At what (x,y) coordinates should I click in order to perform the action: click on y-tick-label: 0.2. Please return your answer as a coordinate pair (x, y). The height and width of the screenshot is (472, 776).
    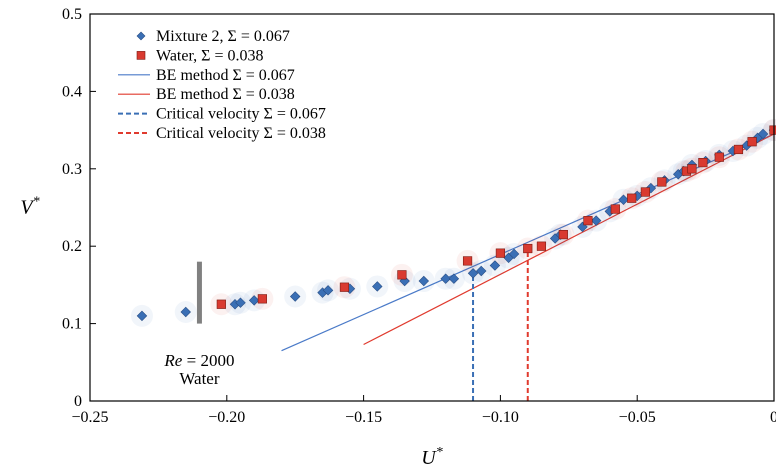
    Looking at the image, I should click on (72, 246).